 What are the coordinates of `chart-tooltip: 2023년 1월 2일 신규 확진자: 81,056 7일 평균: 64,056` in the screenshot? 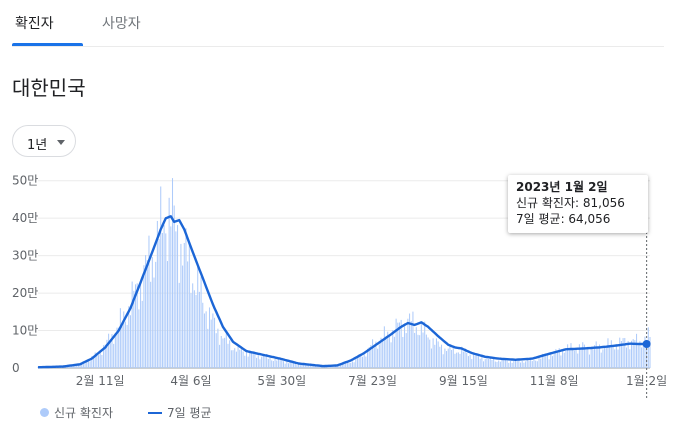 It's located at (578, 204).